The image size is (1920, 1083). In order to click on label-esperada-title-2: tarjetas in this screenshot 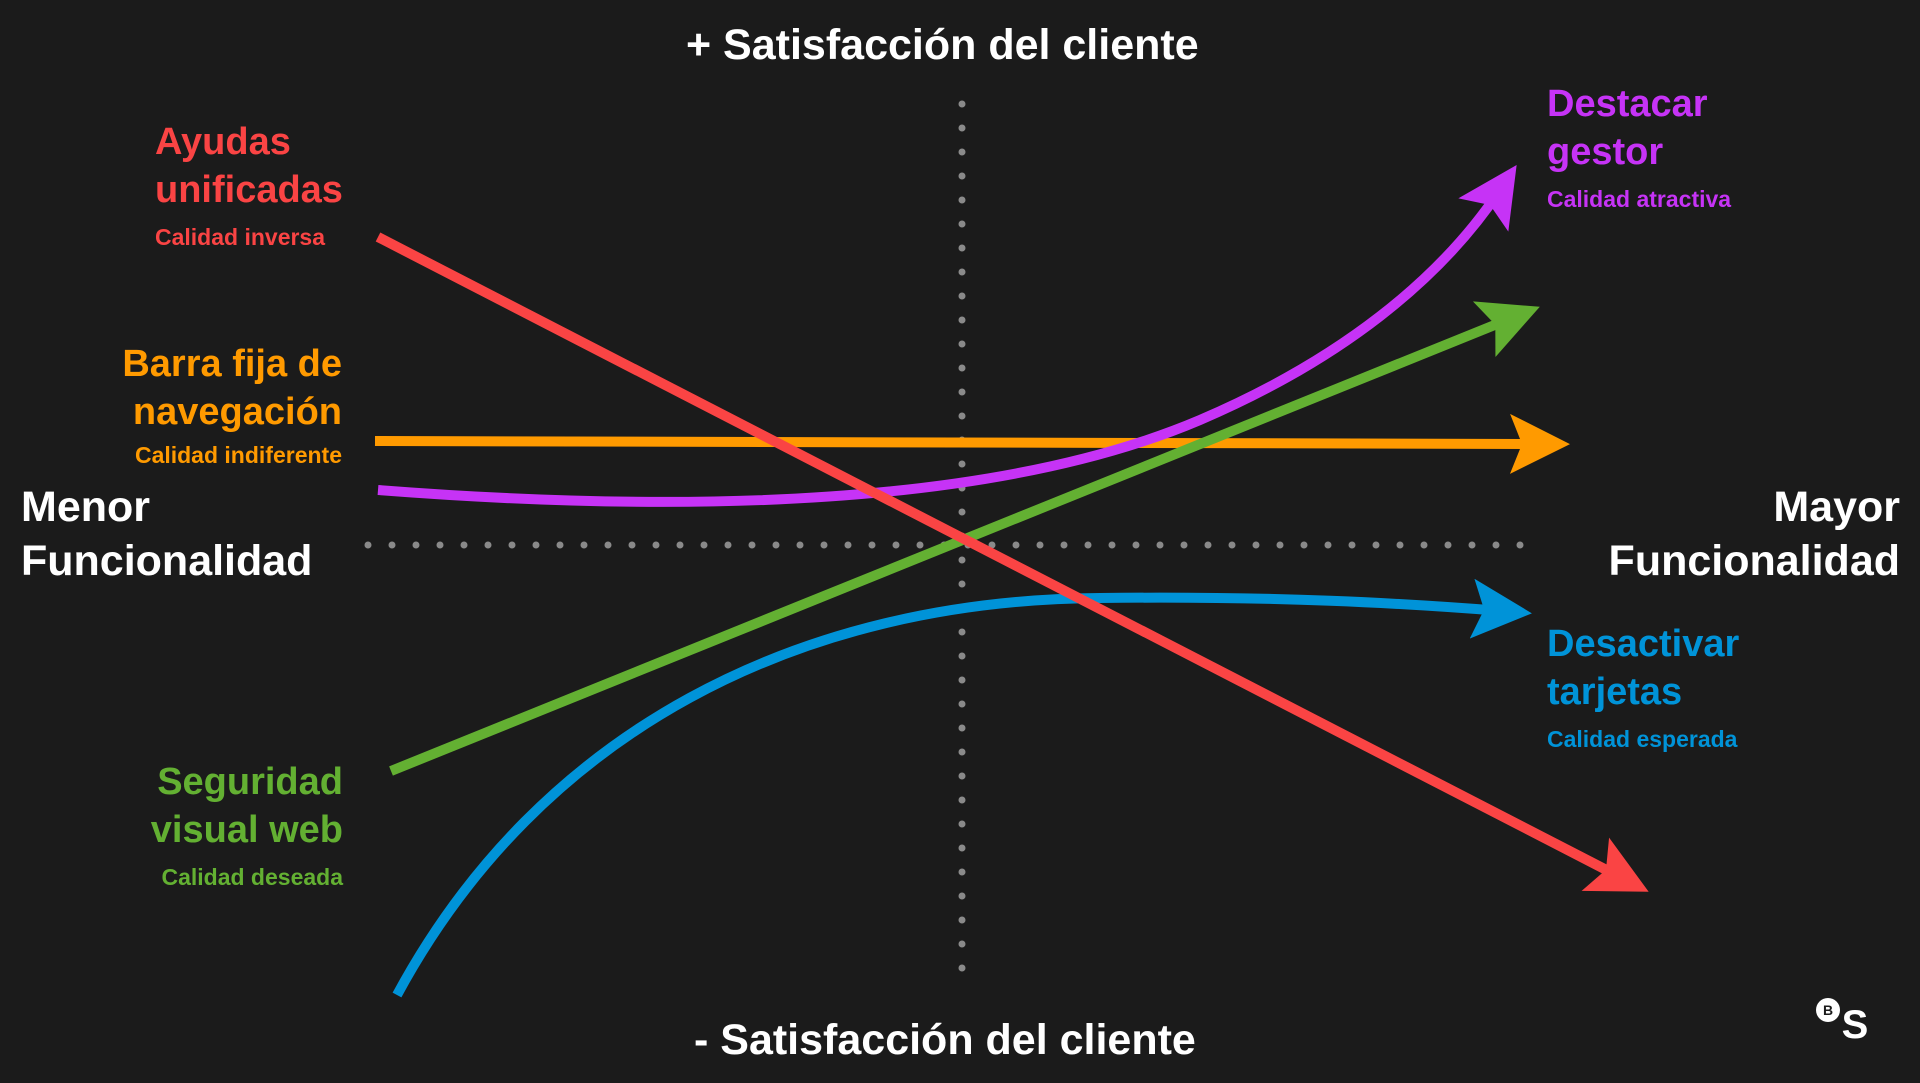, I will do `click(1615, 692)`.